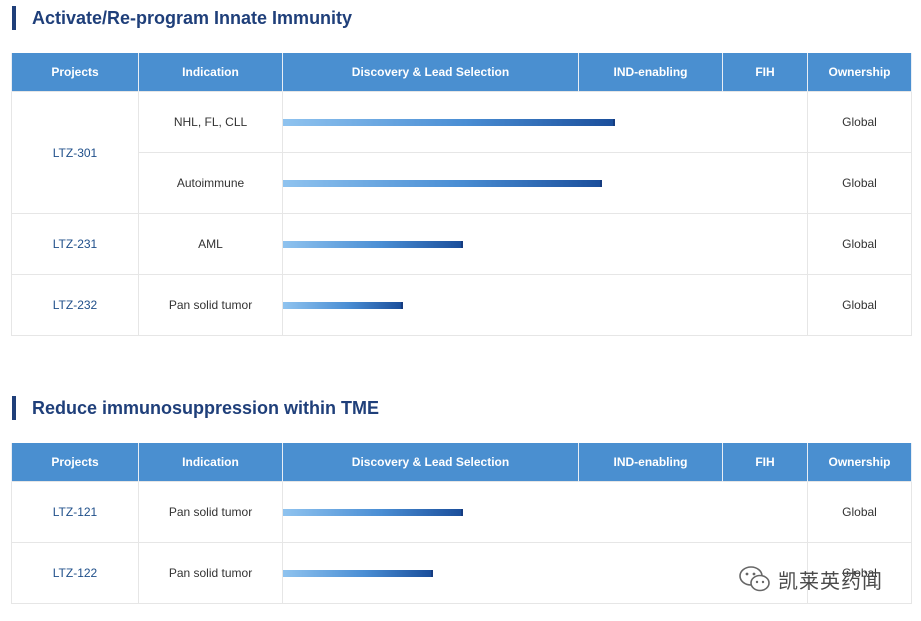 The image size is (921, 621). I want to click on indication: NHL, FL, CLL, so click(210, 122).